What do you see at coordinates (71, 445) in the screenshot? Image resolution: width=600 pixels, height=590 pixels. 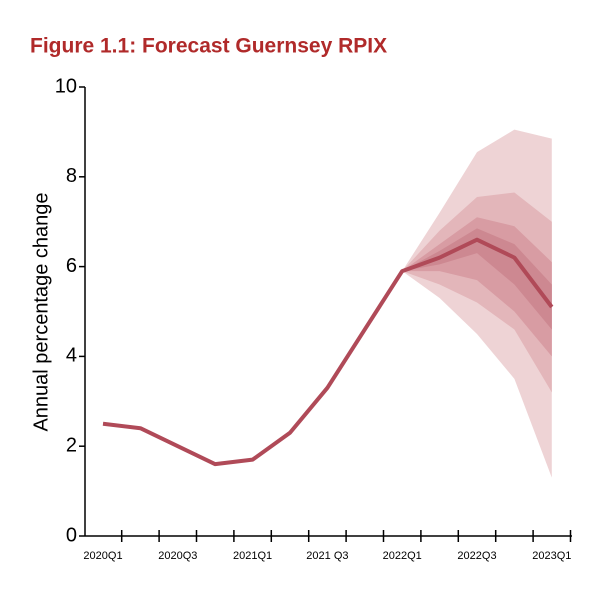 I see `y-tick-label: 2` at bounding box center [71, 445].